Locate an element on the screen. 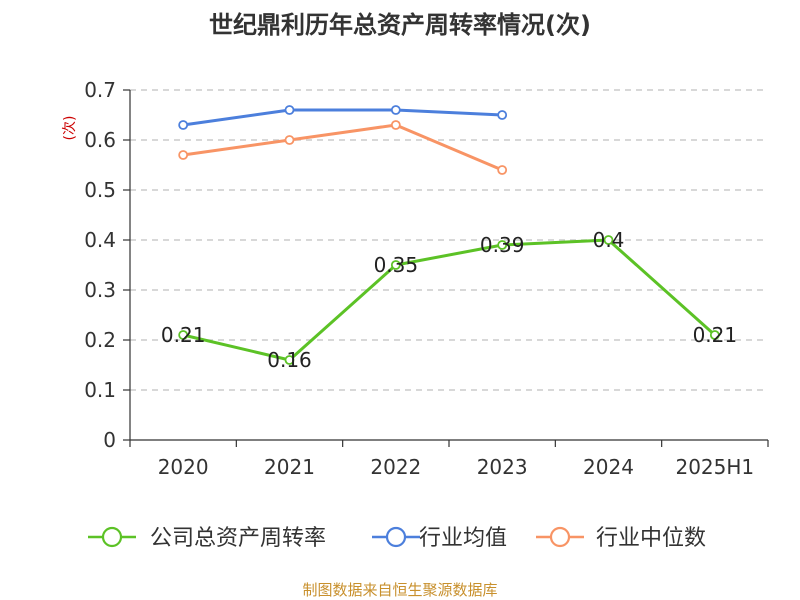 This screenshot has width=800, height=600. source-note: 制图数据来自恒生聚源数据库 is located at coordinates (399, 590).